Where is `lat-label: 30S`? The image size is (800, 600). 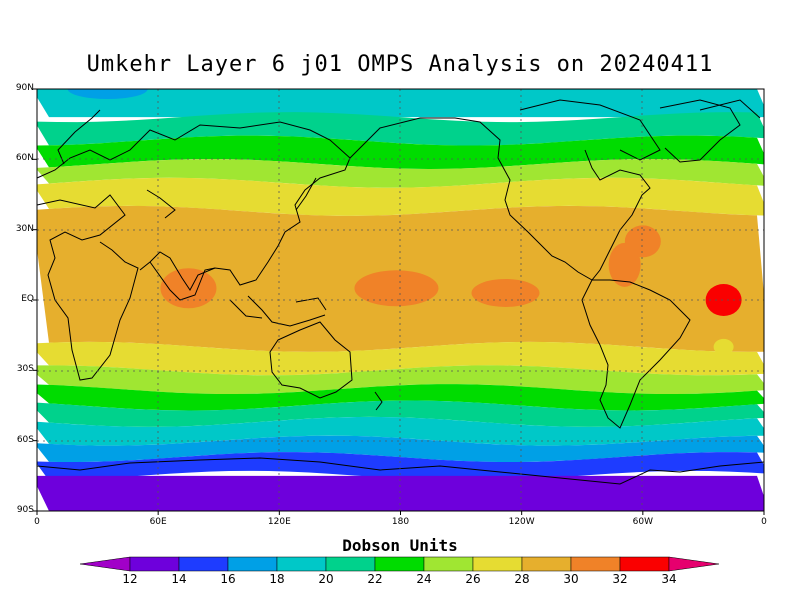
lat-label: 30S is located at coordinates (25, 369).